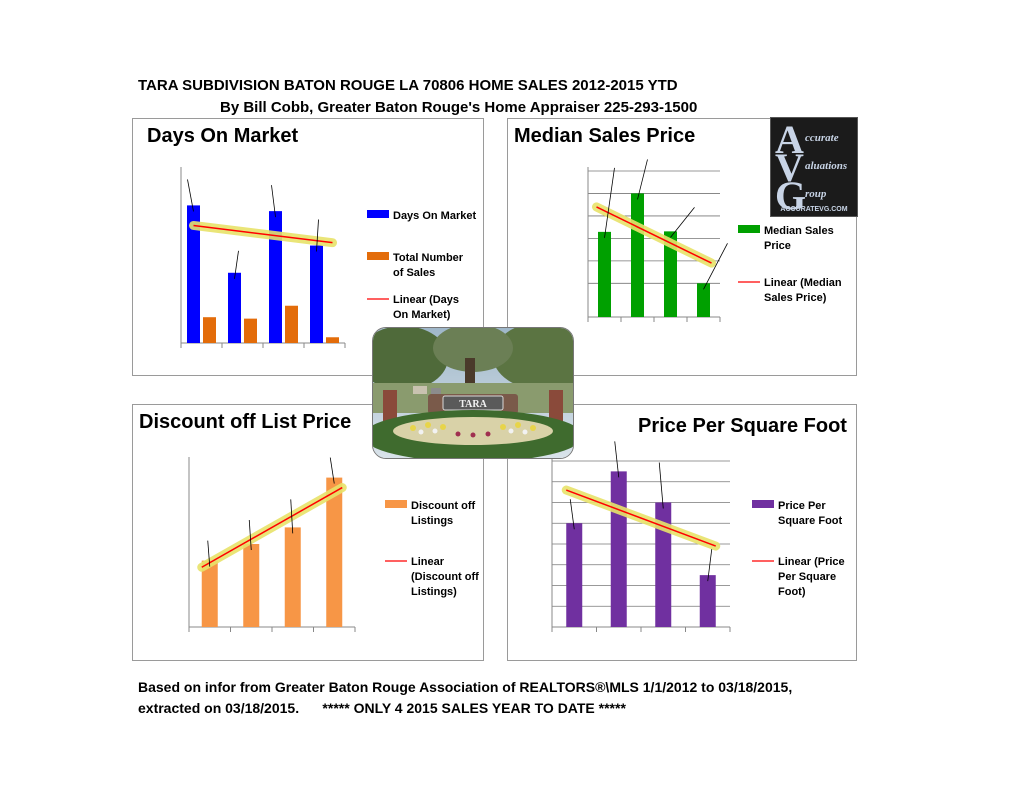 The width and height of the screenshot is (1024, 792). I want to click on bar-median_sales_price-2015, so click(703, 300).